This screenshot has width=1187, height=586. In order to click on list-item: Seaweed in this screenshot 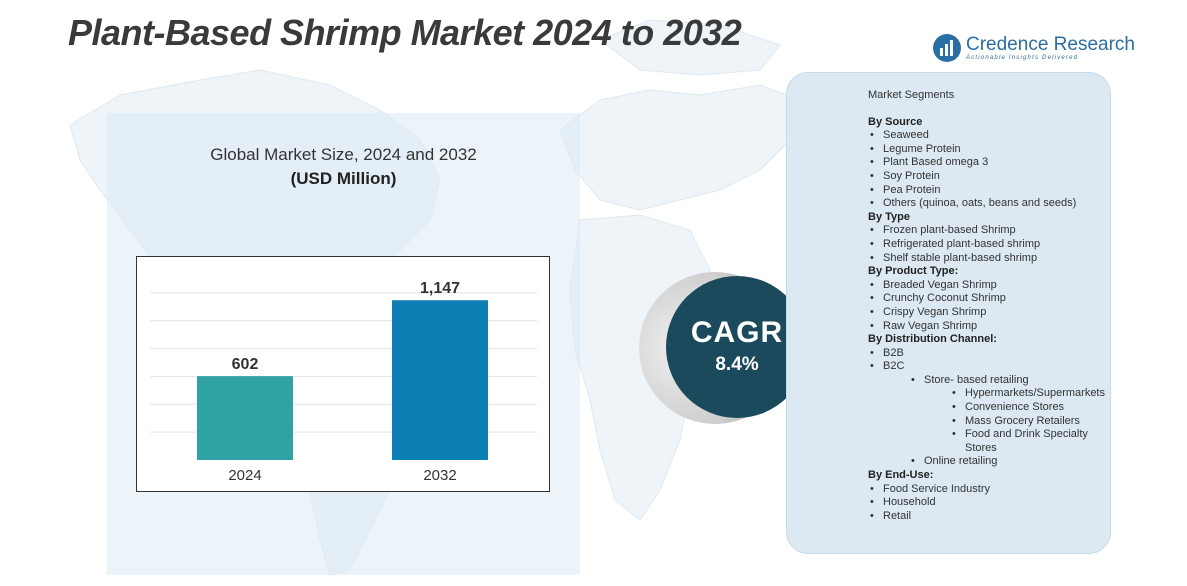, I will do `click(990, 136)`.